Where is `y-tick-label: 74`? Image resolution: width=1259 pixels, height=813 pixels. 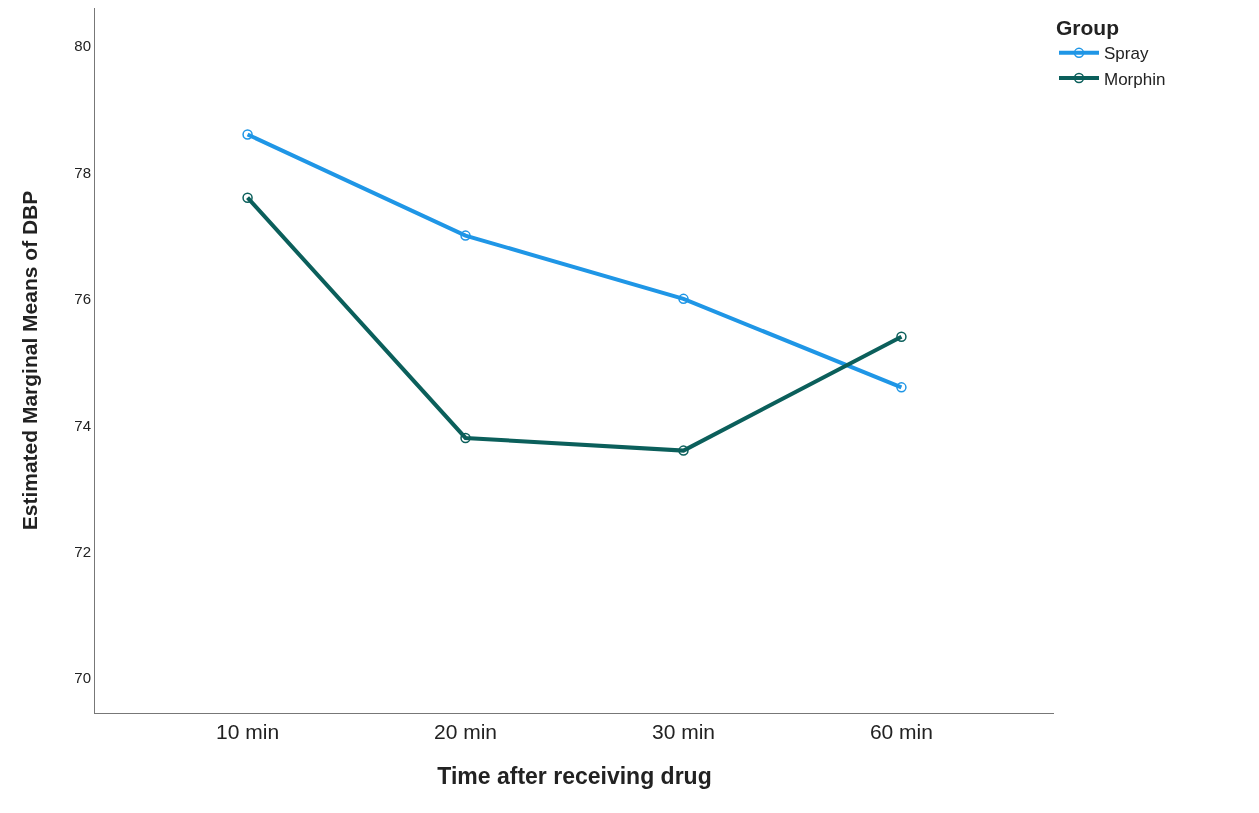
y-tick-label: 74 is located at coordinates (82, 425).